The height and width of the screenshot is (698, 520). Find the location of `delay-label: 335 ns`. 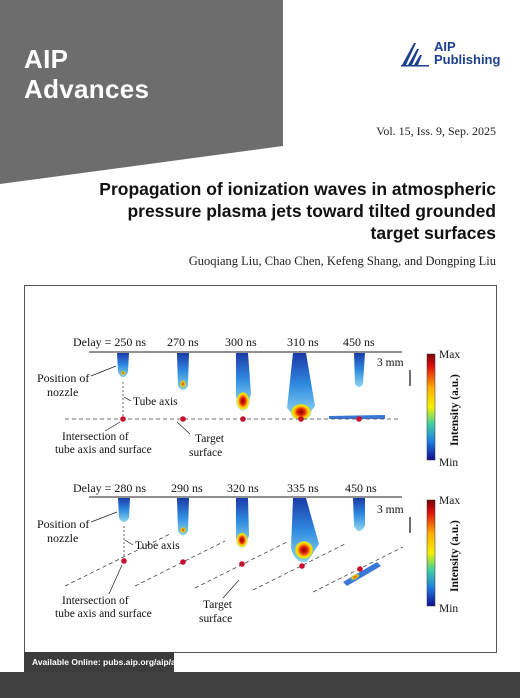

delay-label: 335 ns is located at coordinates (303, 488).